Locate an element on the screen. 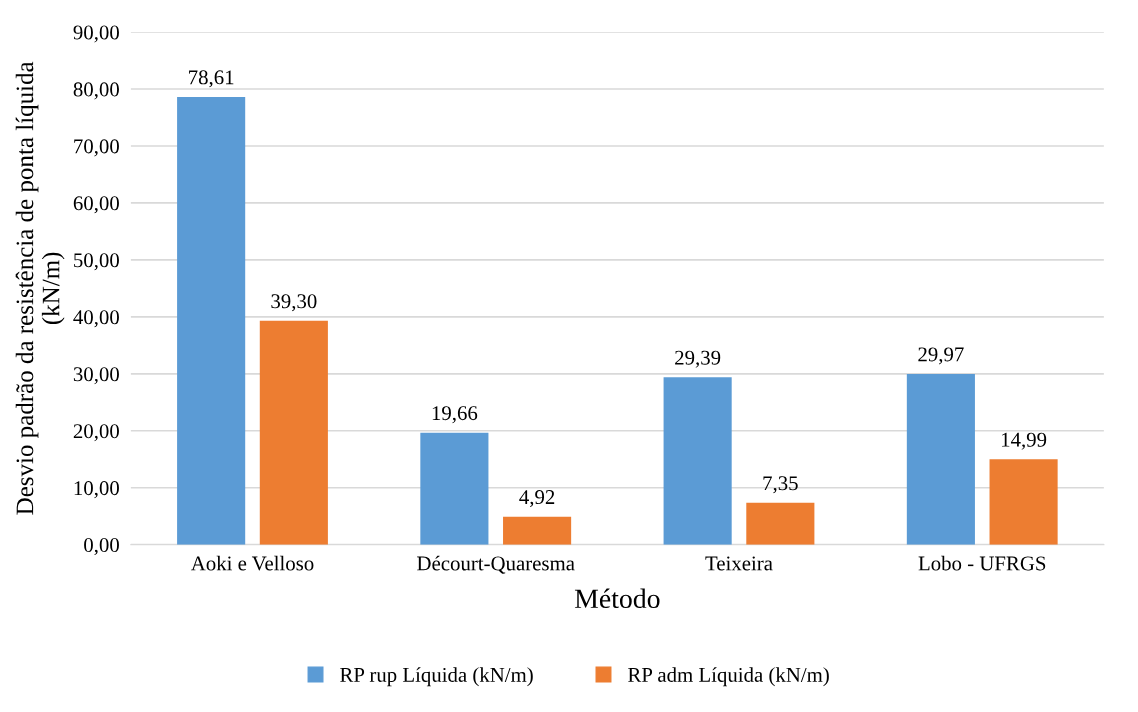 The width and height of the screenshot is (1138, 712). y-tick-label: 90,00 is located at coordinates (96, 34).